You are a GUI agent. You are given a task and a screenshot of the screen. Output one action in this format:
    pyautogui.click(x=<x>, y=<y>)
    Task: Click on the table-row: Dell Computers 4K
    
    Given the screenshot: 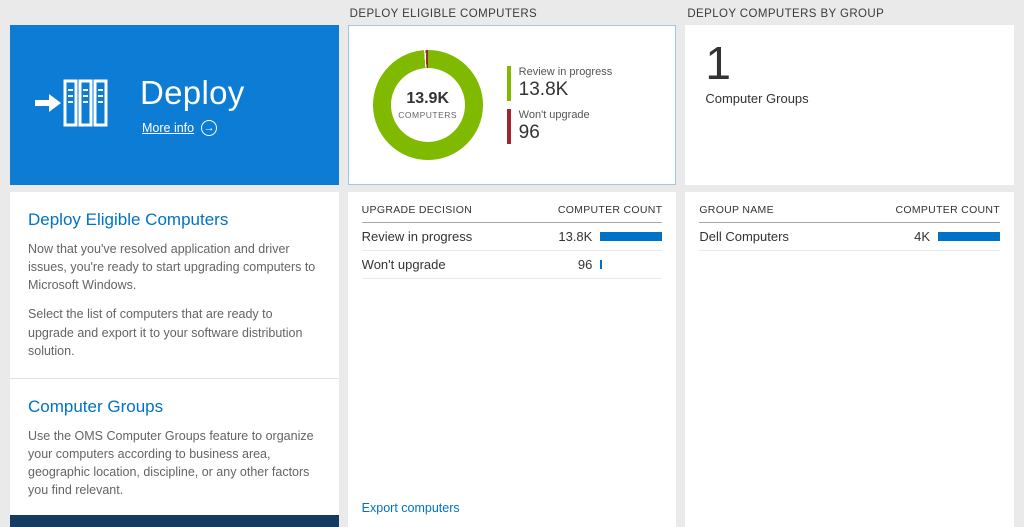 What is the action you would take?
    pyautogui.click(x=850, y=237)
    